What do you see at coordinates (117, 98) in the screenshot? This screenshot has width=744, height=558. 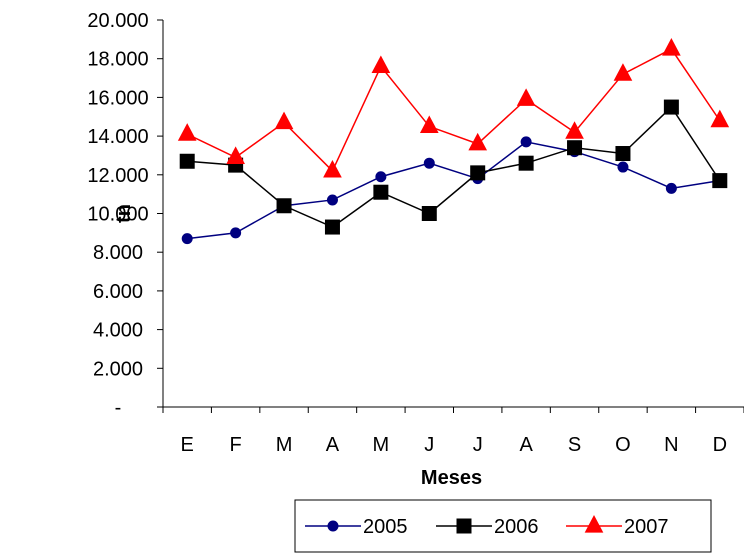 I see `y-tick-label: 16.000` at bounding box center [117, 98].